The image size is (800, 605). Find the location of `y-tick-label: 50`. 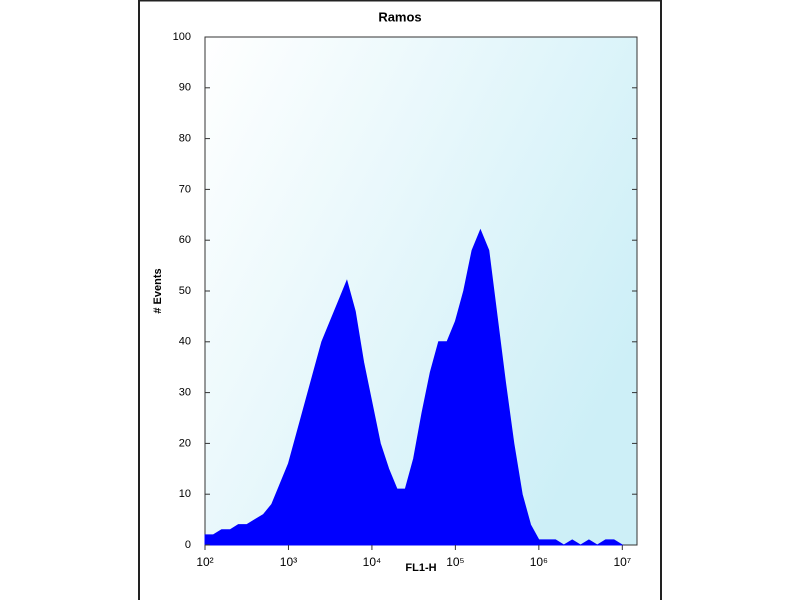

y-tick-label: 50 is located at coordinates (185, 291).